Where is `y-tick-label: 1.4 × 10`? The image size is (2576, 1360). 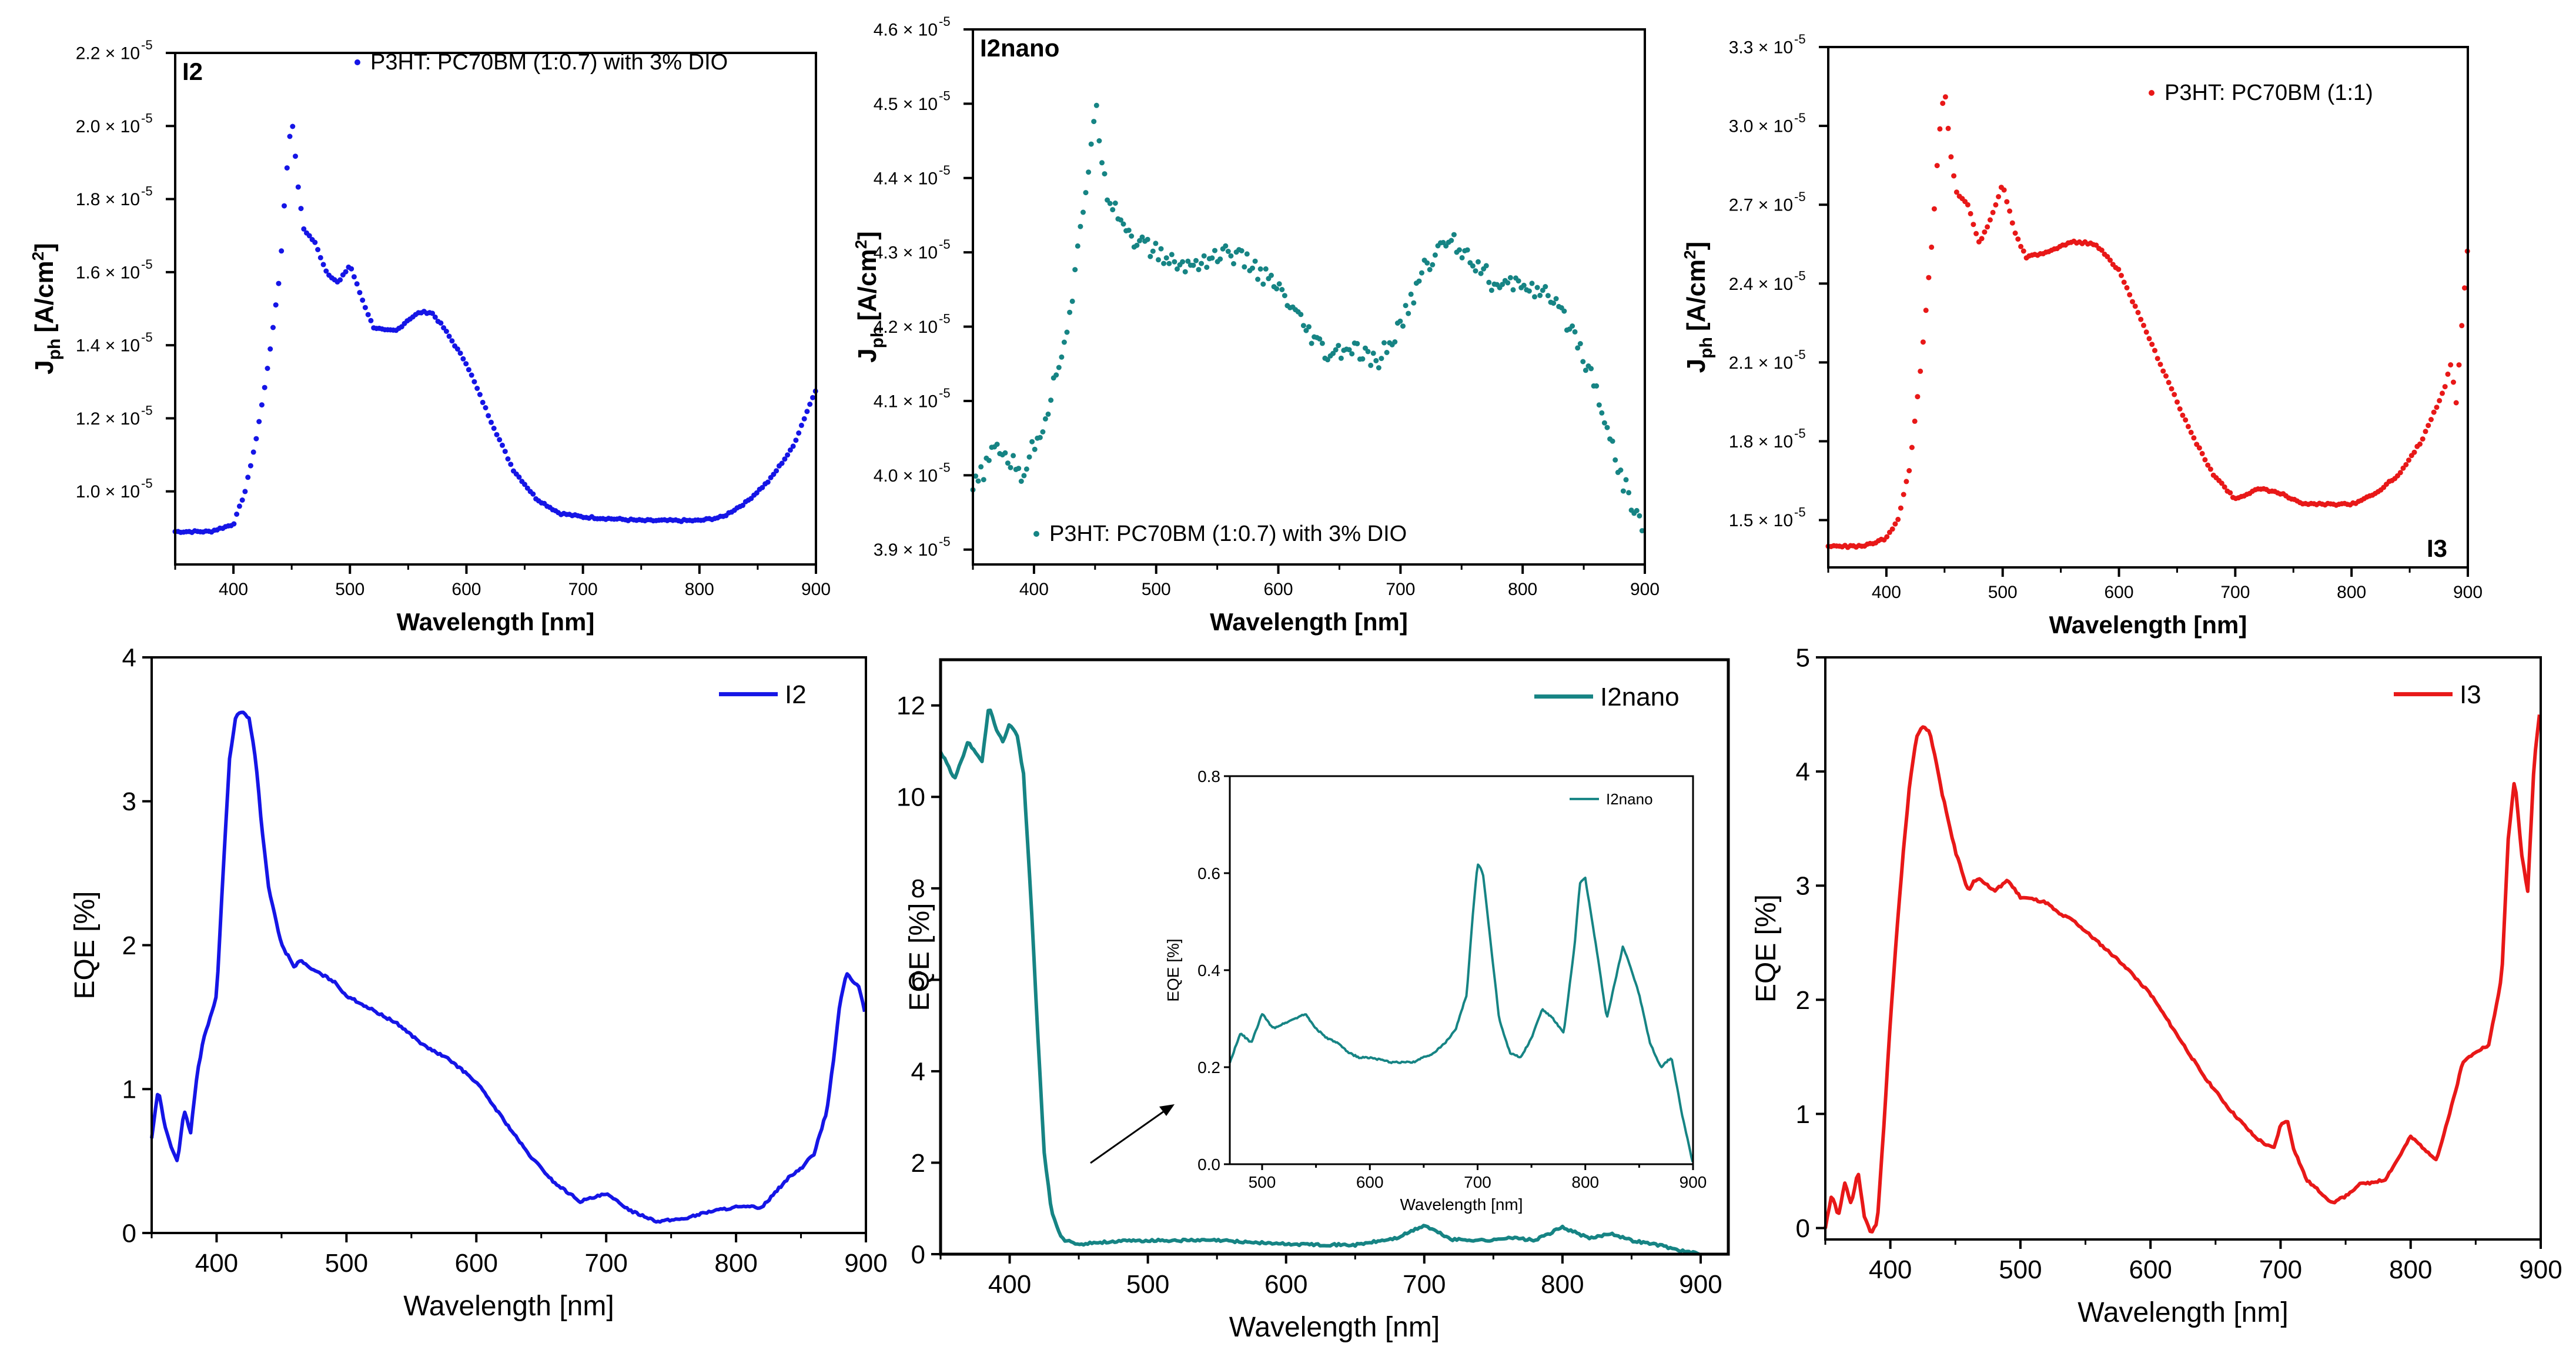 y-tick-label: 1.4 × 10 is located at coordinates (108, 346).